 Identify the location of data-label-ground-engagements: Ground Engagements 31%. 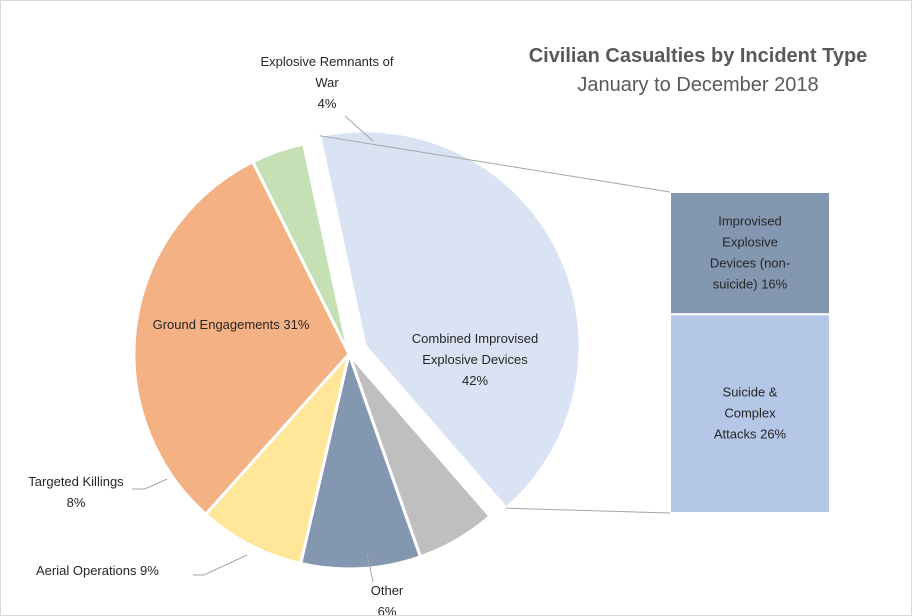
(231, 324).